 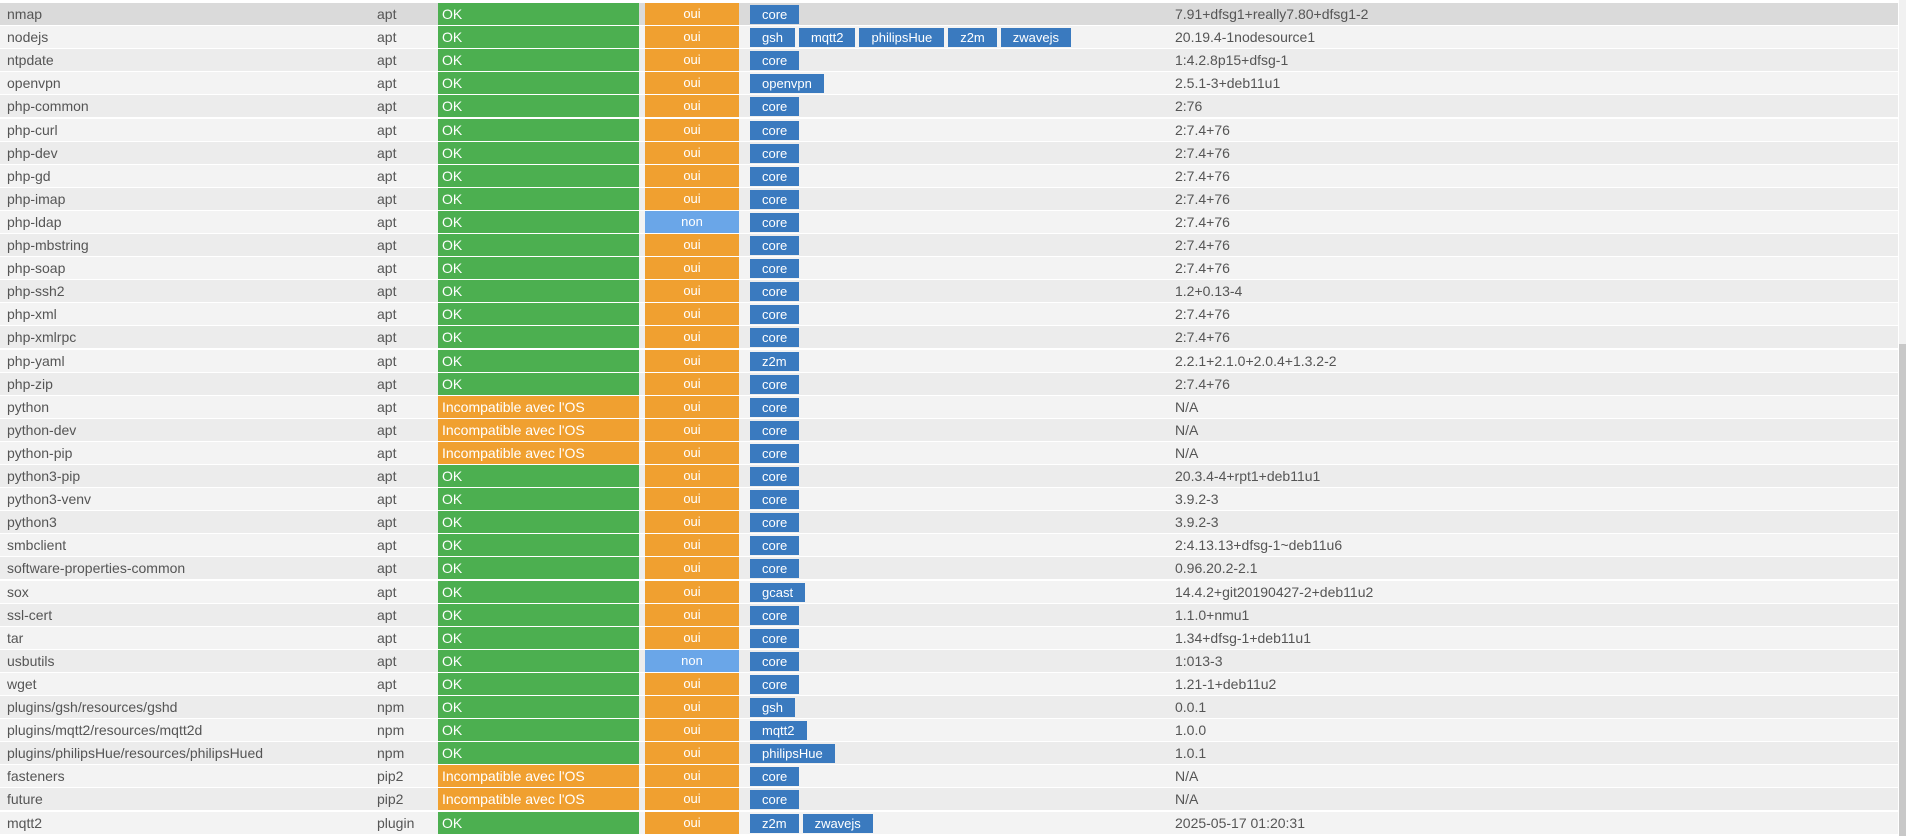 I want to click on package-name: php-dev, so click(x=32, y=152).